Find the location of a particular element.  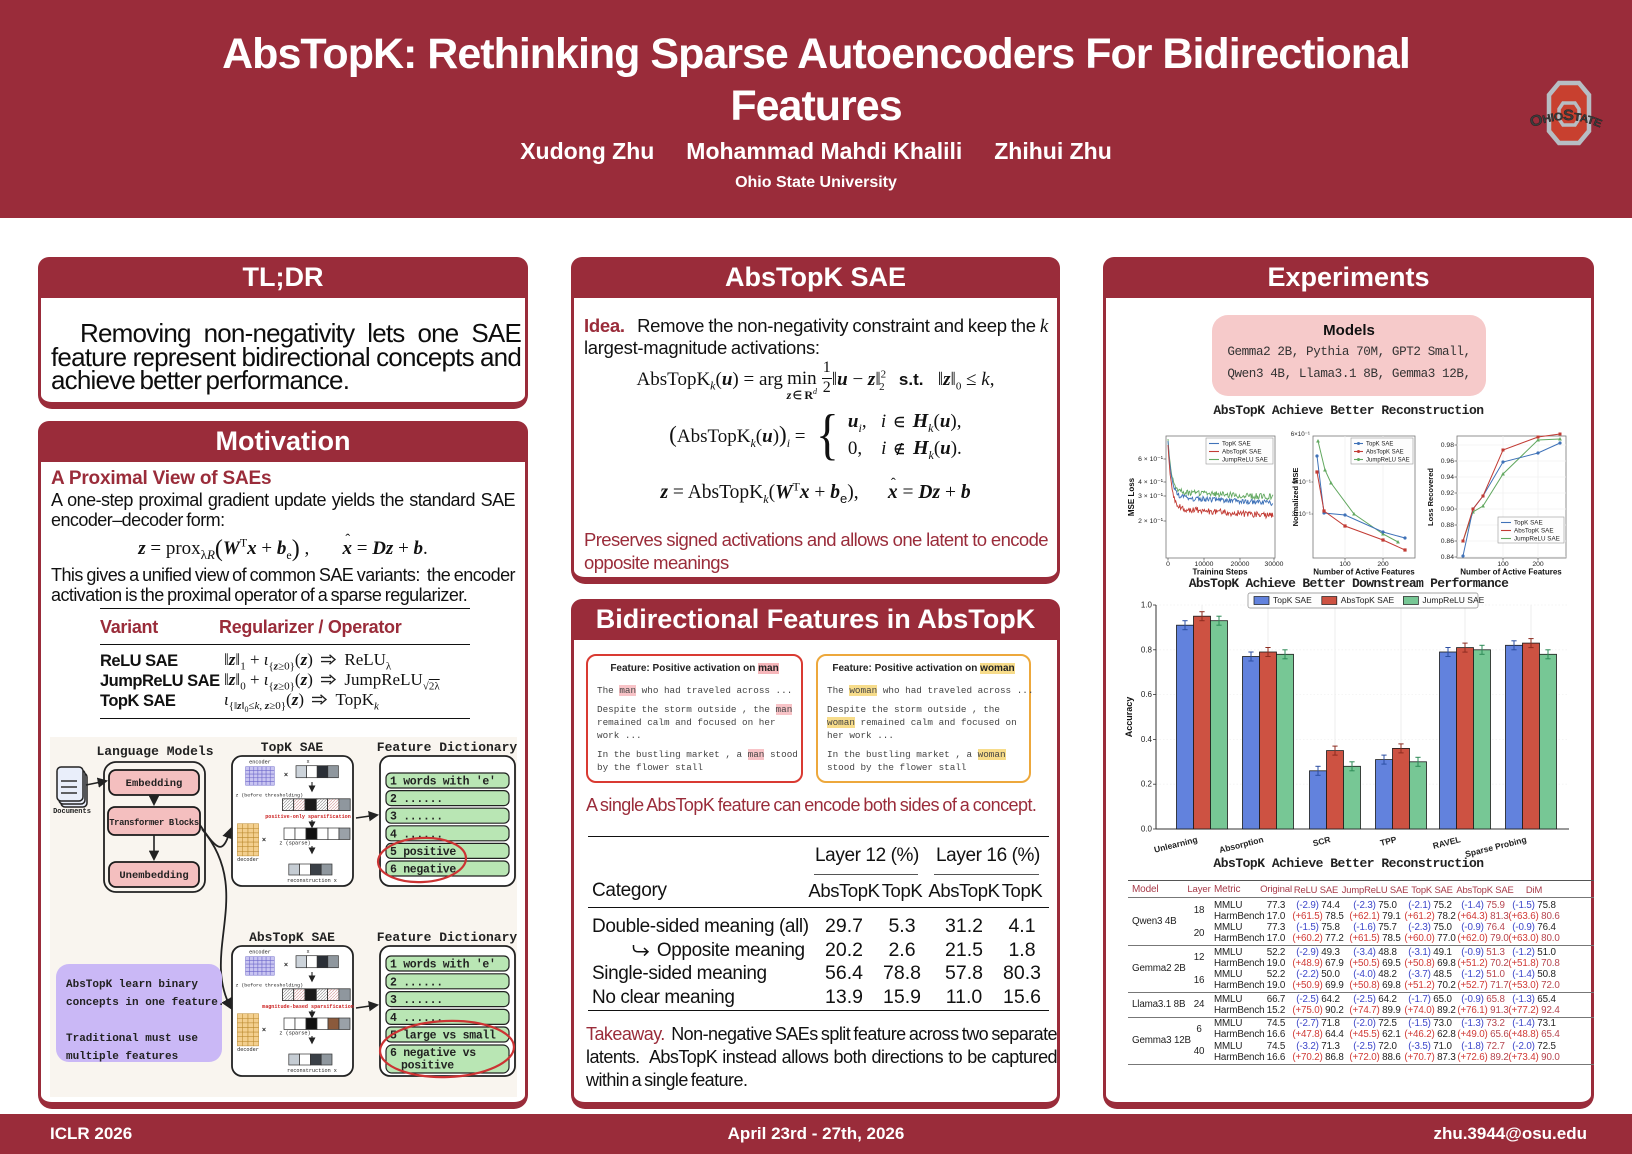

svg-text: Loss Recovered is located at coordinates (1430, 497).